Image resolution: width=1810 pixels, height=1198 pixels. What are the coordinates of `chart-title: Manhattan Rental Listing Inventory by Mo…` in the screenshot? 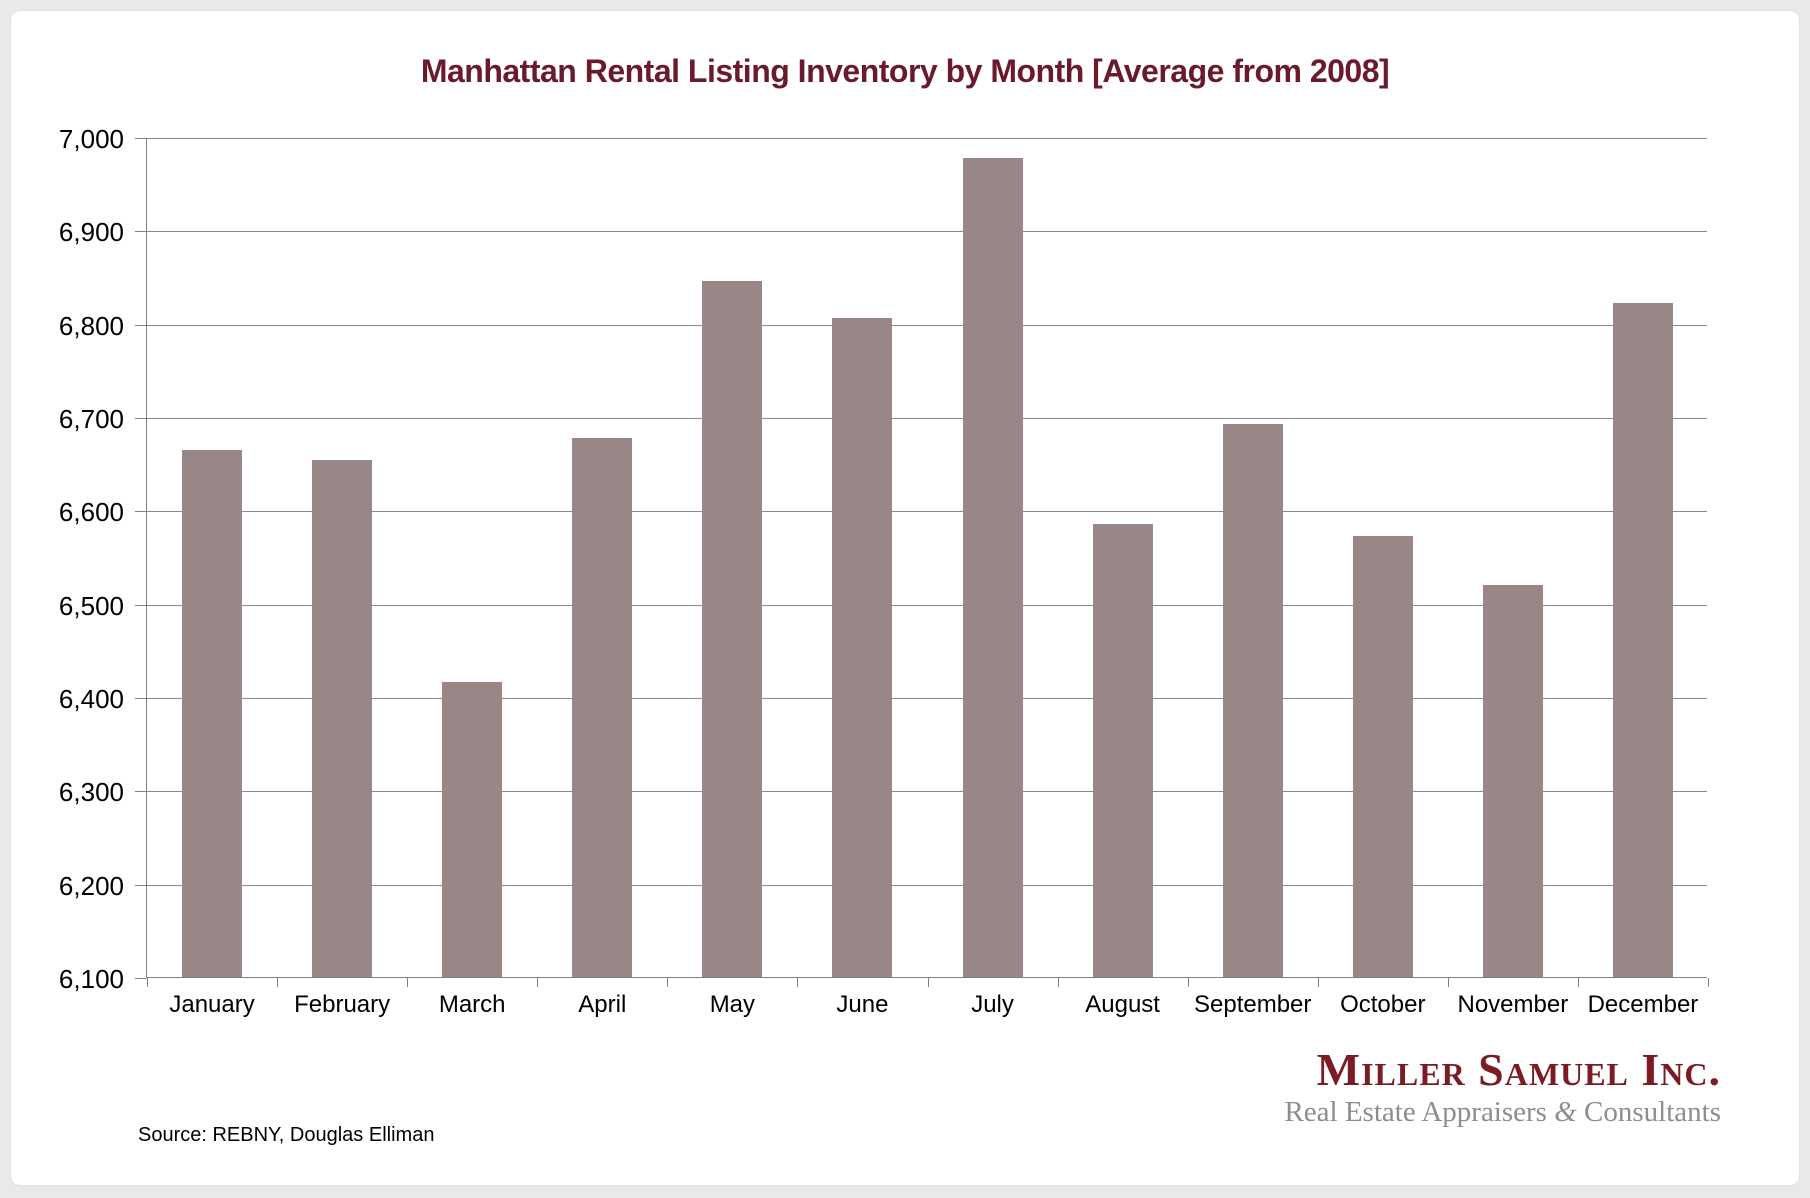 It's located at (905, 71).